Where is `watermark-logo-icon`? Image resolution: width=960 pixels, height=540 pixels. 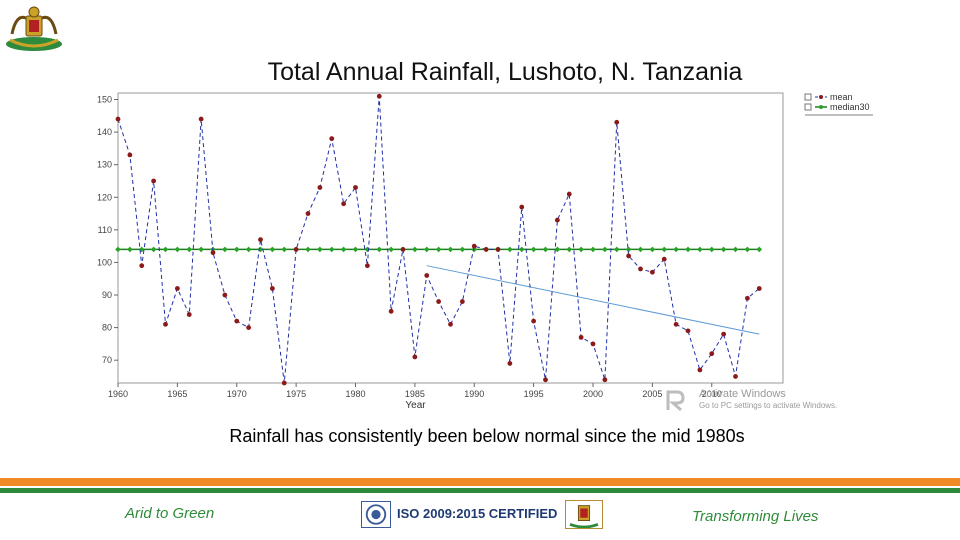 watermark-logo-icon is located at coordinates (675, 401).